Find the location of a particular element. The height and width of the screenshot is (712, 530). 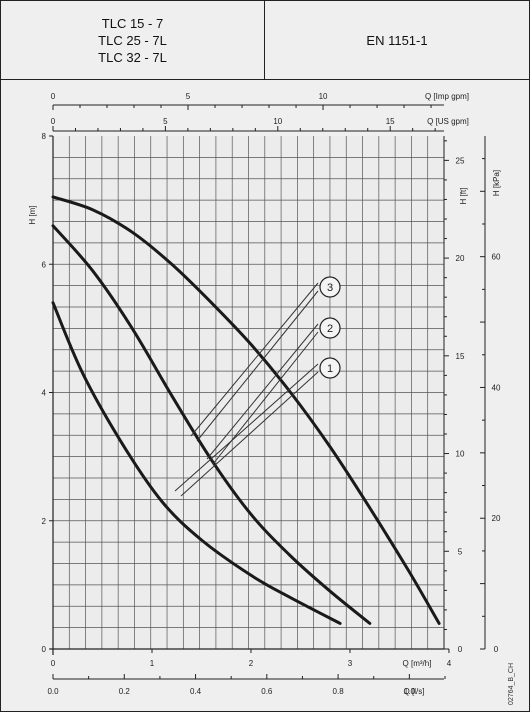

y-tick-label: 4 is located at coordinates (44, 393).